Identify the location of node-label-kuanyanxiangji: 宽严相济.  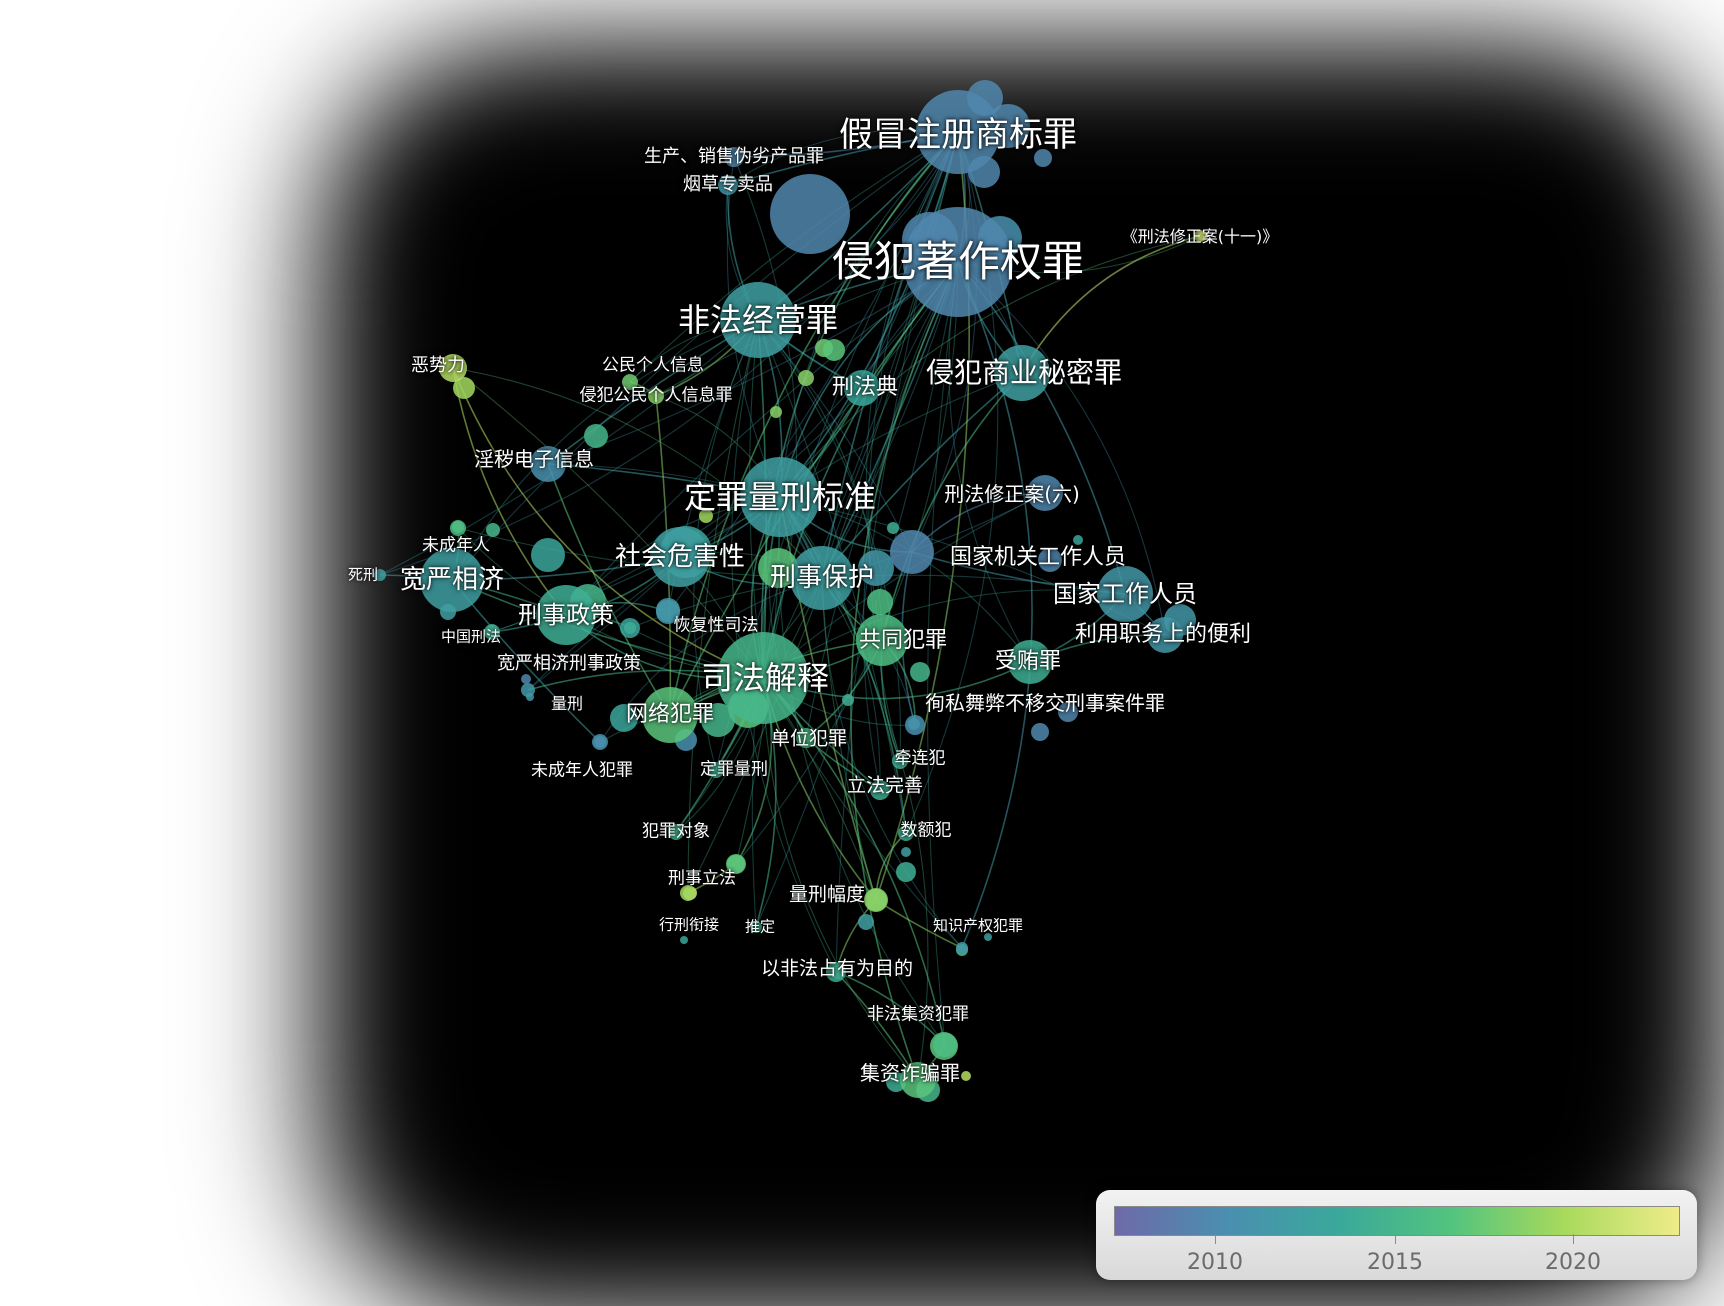
(452, 580).